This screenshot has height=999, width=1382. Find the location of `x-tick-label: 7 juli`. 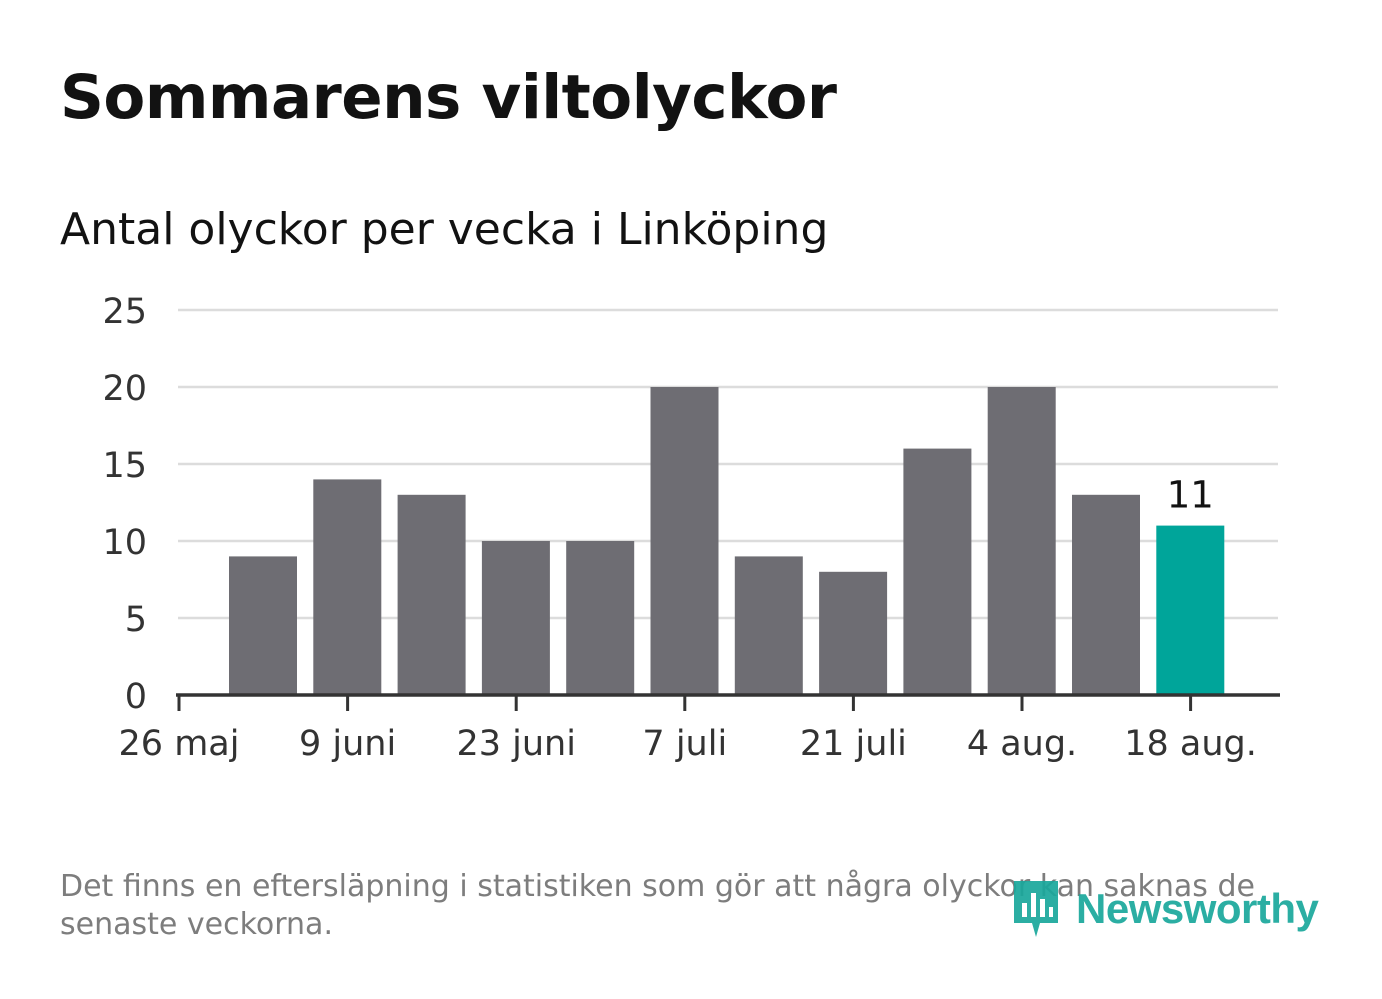

x-tick-label: 7 juli is located at coordinates (684, 744).